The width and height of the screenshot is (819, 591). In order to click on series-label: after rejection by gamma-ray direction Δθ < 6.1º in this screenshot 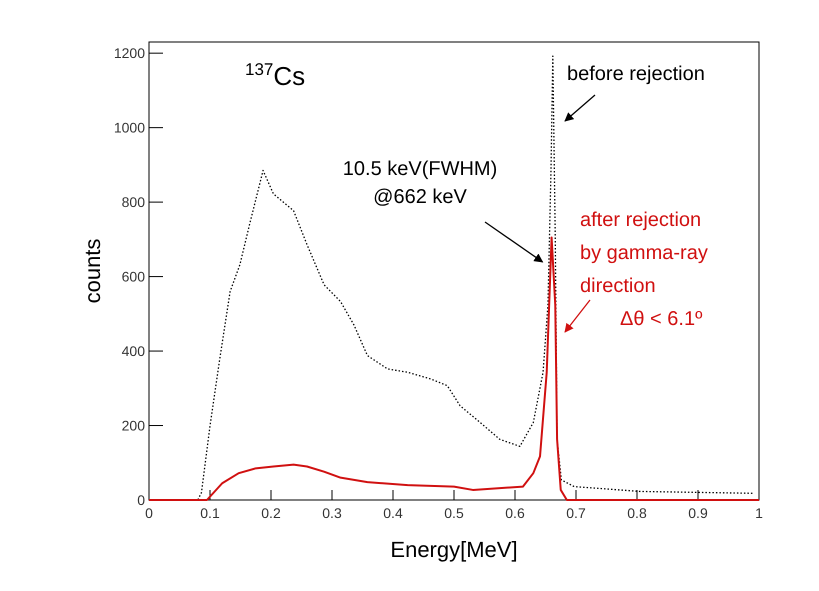, I will do `click(644, 269)`.